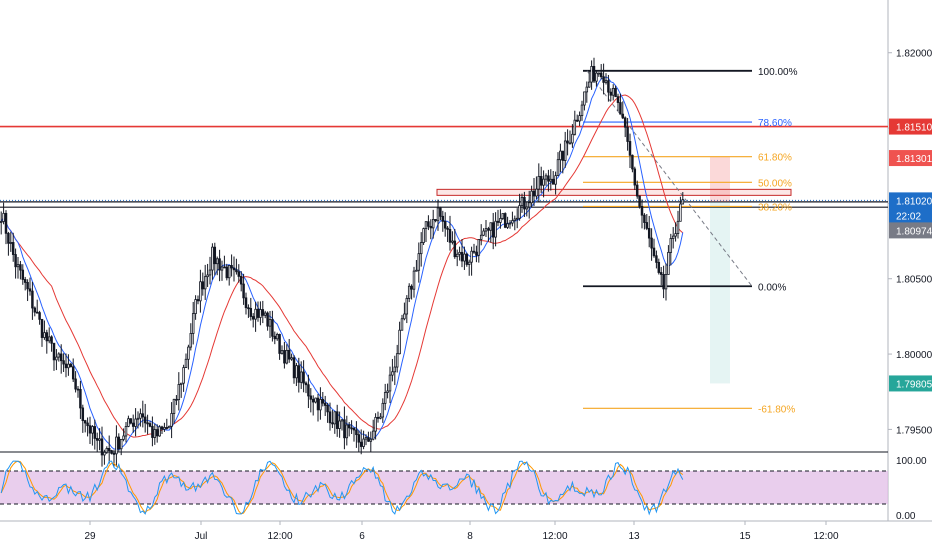  I want to click on price-tick-label: 1.82000, so click(914, 54).